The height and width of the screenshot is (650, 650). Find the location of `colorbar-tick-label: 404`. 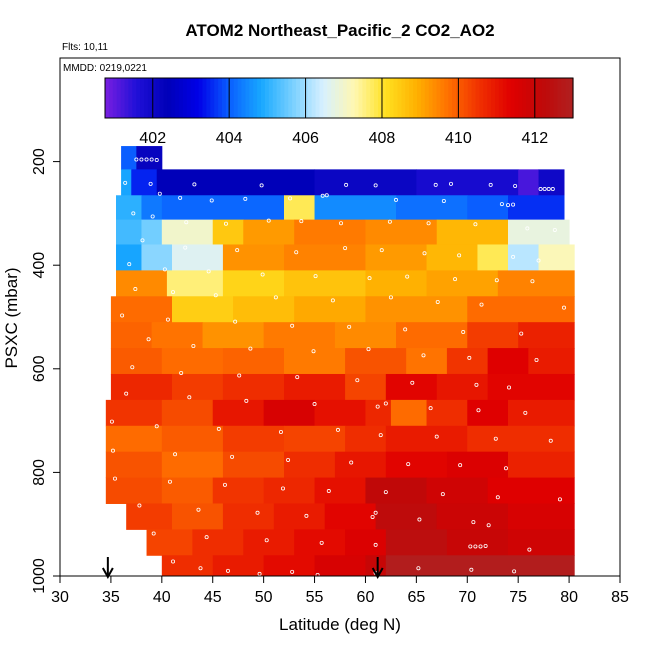

colorbar-tick-label: 404 is located at coordinates (229, 138).